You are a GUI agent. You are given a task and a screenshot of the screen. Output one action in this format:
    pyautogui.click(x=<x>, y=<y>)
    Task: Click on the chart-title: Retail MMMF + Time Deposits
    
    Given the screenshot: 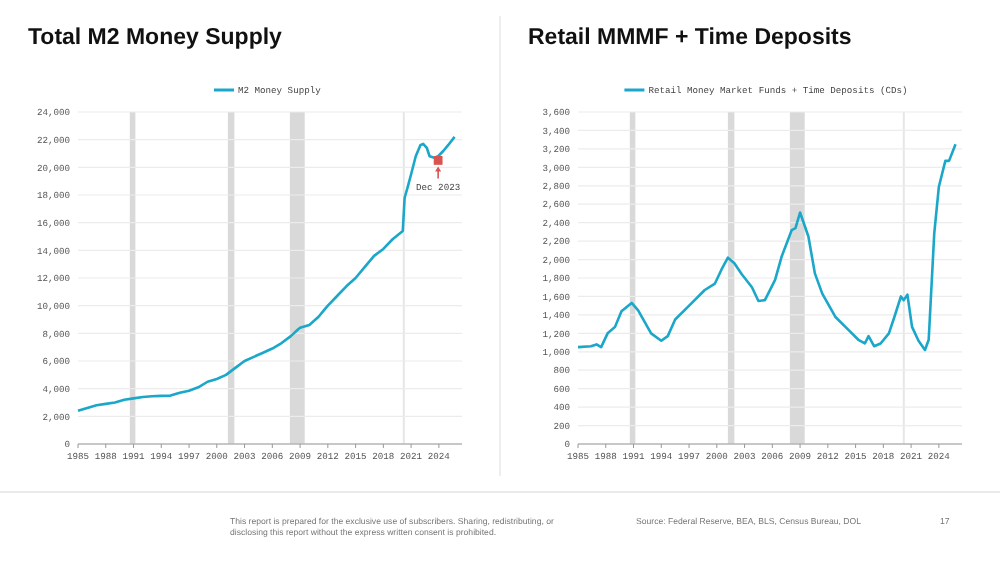 What is the action you would take?
    pyautogui.click(x=690, y=38)
    